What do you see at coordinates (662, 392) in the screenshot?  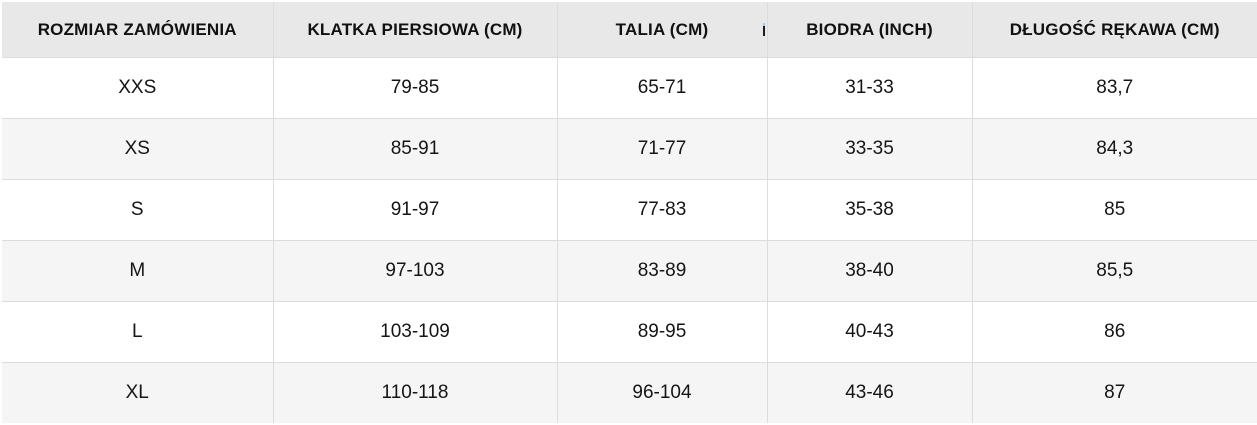 I see `measurement-cell: 96-104` at bounding box center [662, 392].